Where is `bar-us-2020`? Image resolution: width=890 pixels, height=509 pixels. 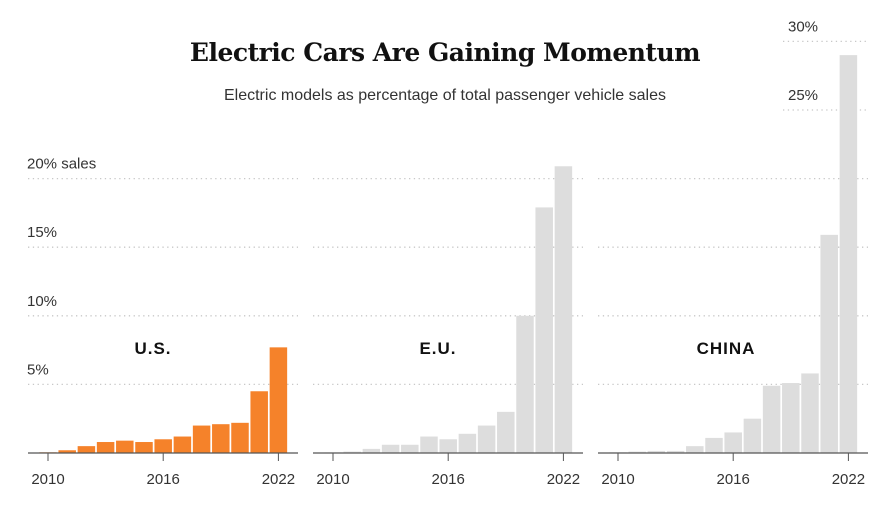 bar-us-2020 is located at coordinates (240, 437).